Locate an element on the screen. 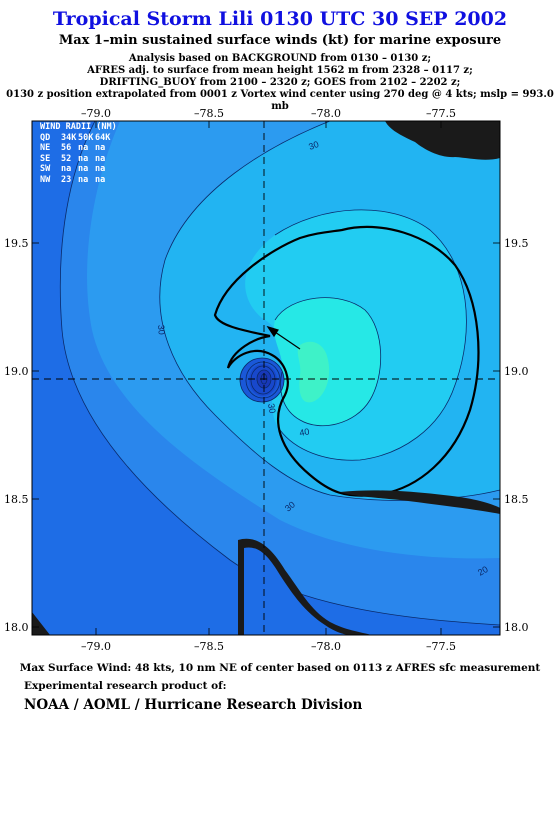 This screenshot has width=560, height=815. x-tick-label-bottom: –77.5 is located at coordinates (441, 646).